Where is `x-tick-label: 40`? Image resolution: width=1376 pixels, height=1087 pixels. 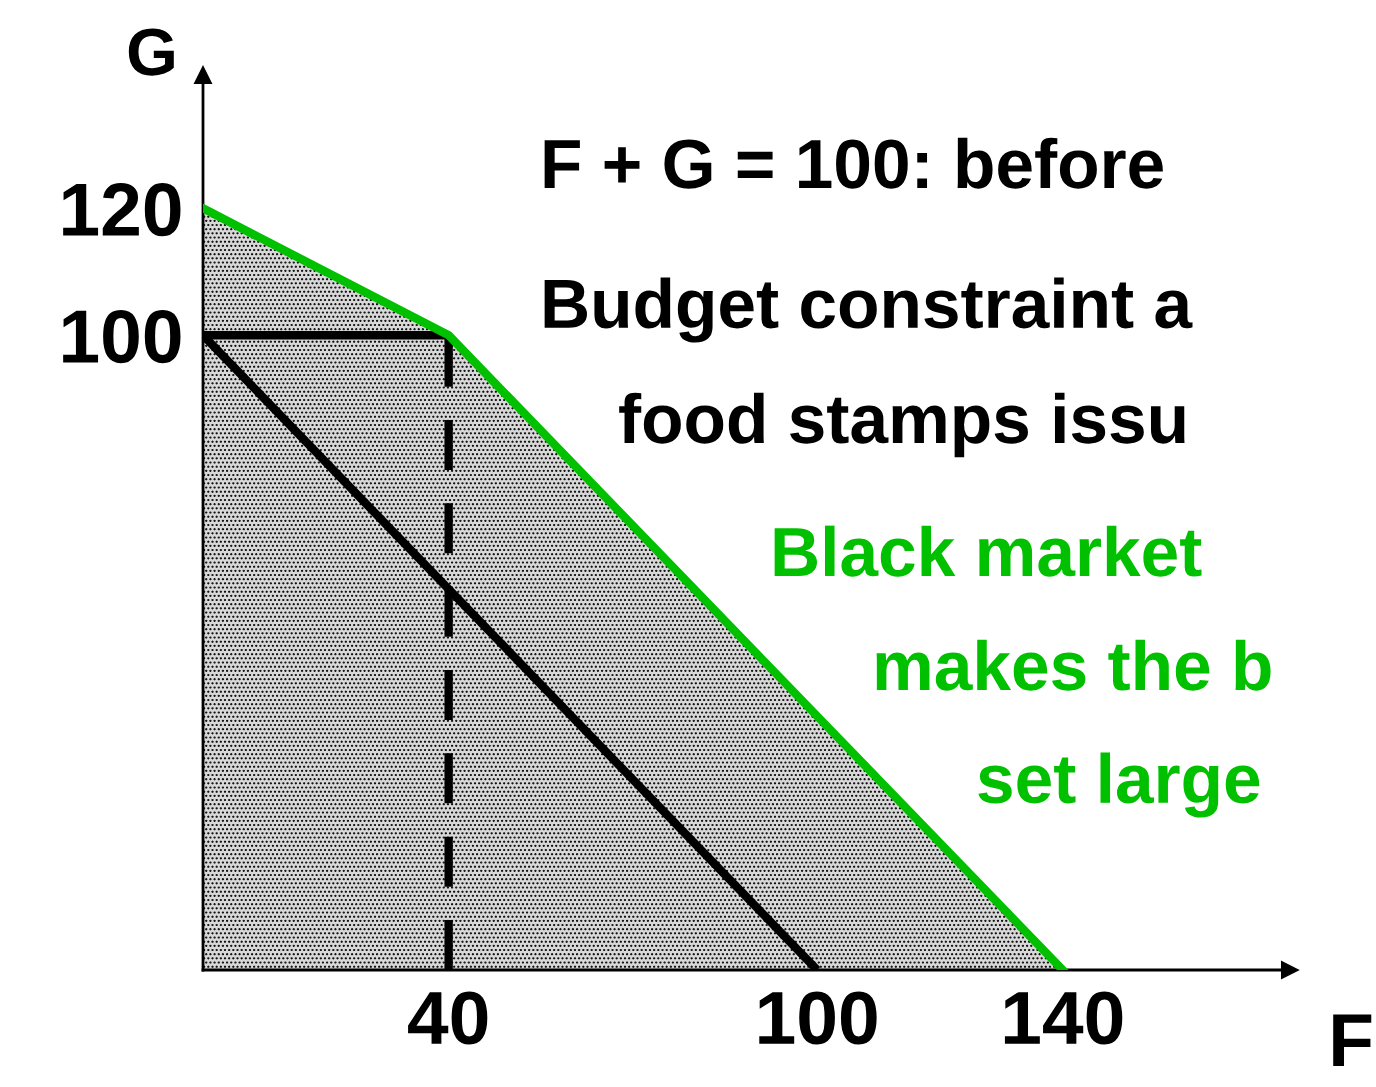 x-tick-label: 40 is located at coordinates (448, 1018).